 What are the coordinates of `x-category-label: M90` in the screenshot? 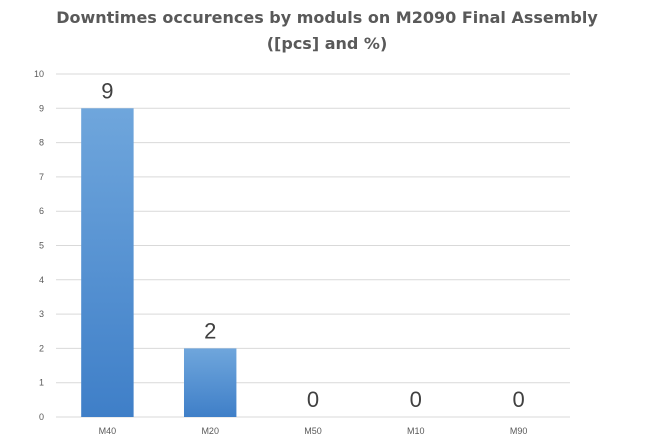 It's located at (519, 431).